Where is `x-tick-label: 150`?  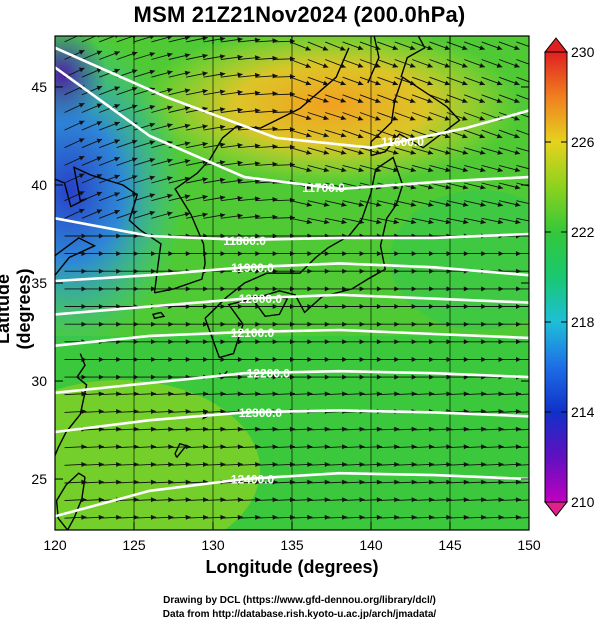 x-tick-label: 150 is located at coordinates (529, 545).